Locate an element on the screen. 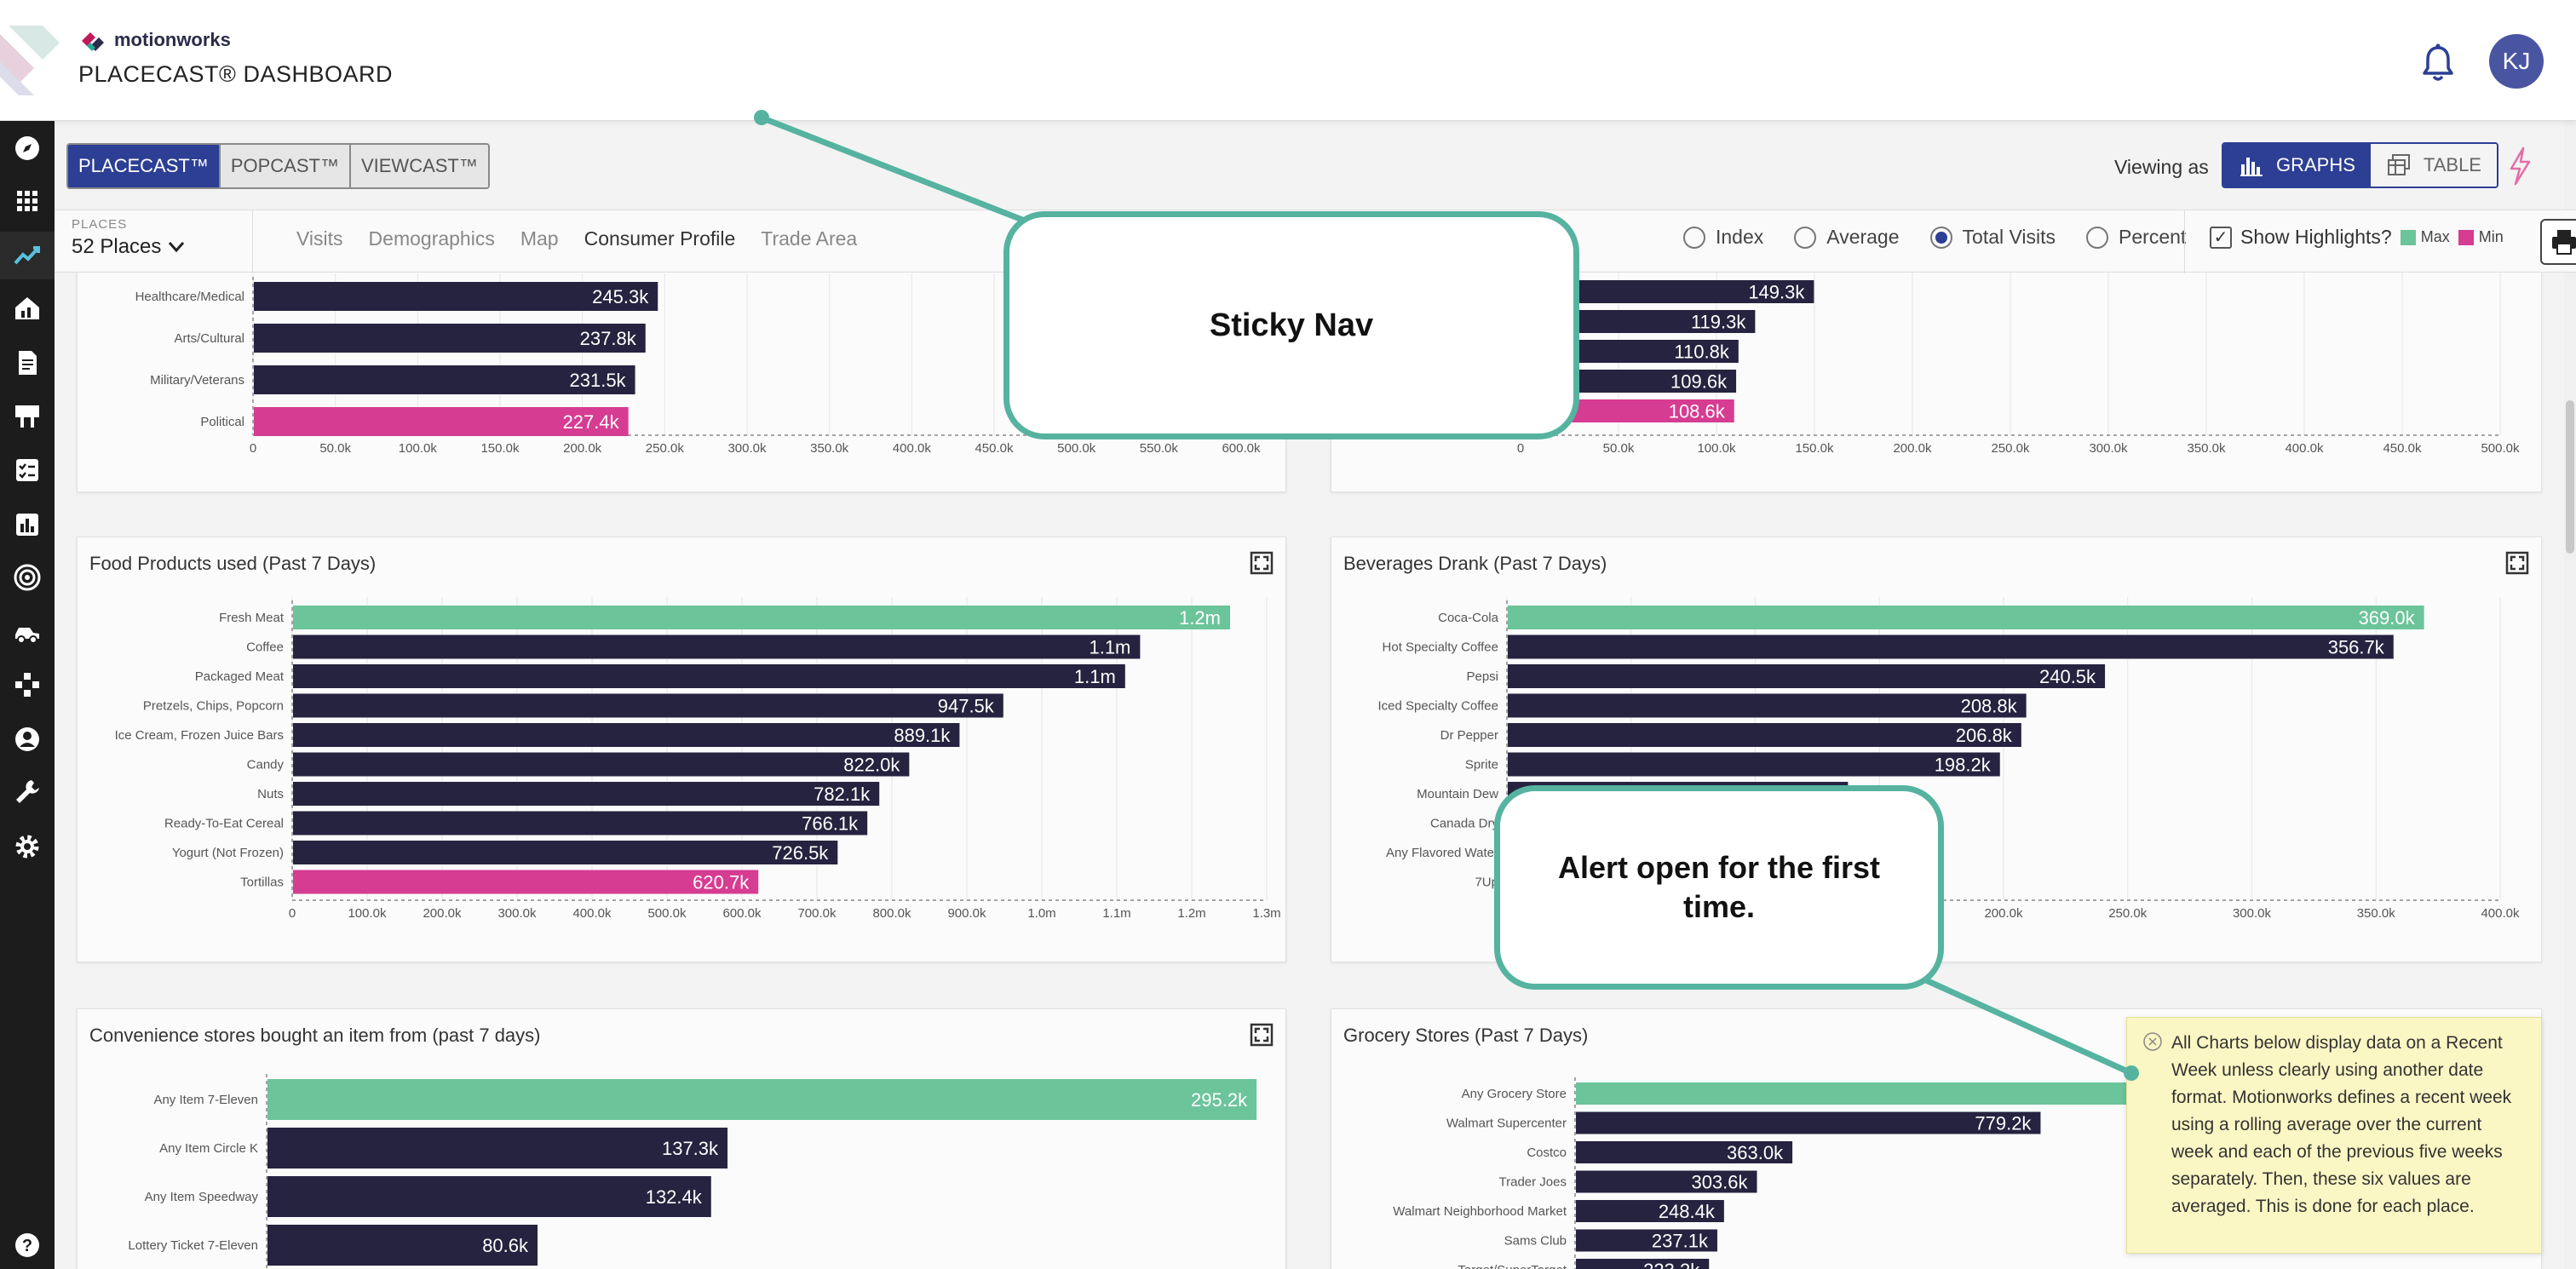 The width and height of the screenshot is (2576, 1269). category-label: Any Grocery Store is located at coordinates (1515, 1094).